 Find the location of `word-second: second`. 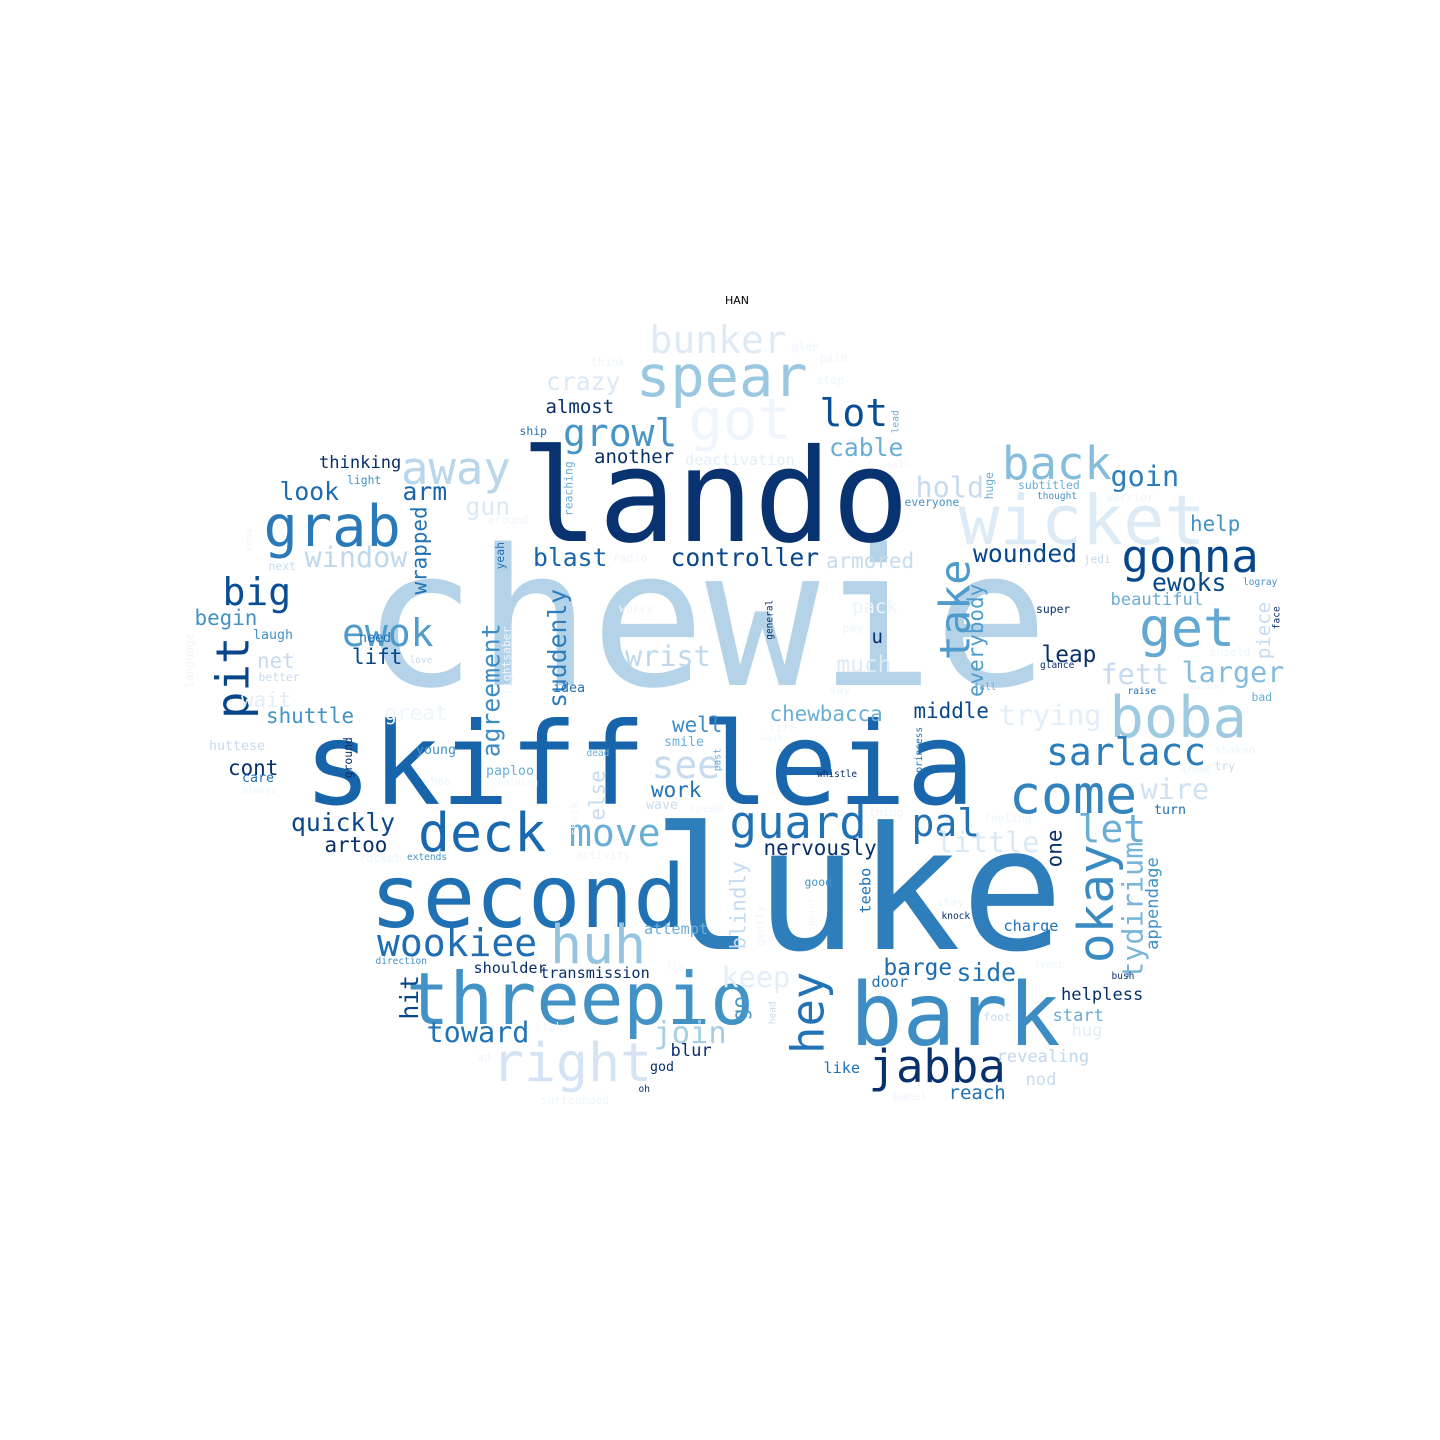

word-second: second is located at coordinates (528, 896).